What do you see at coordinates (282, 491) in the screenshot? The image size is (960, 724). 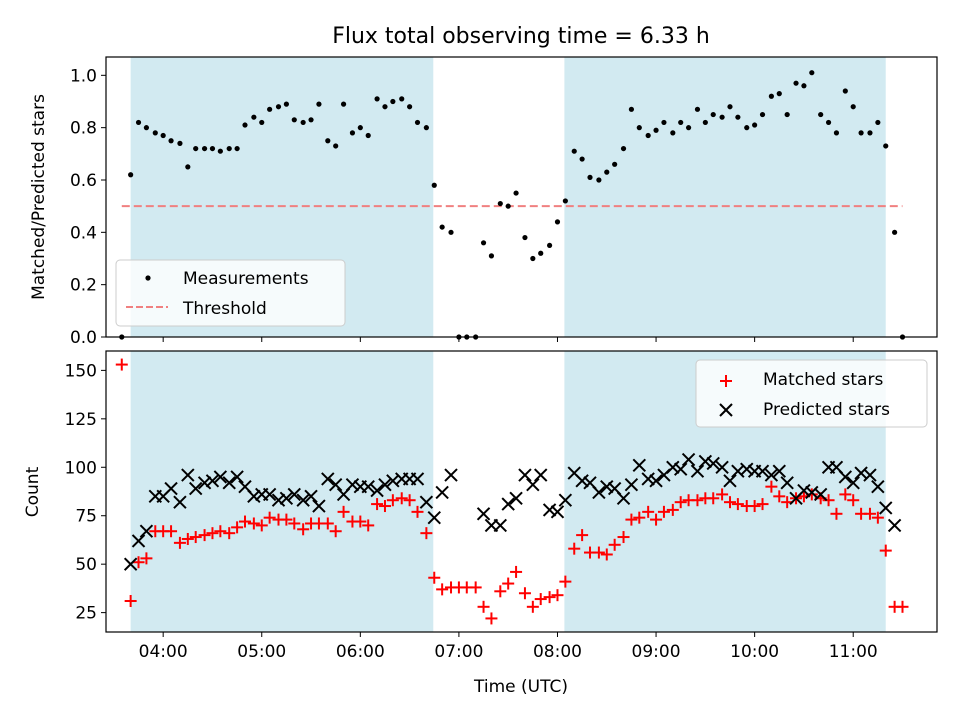 I see `shaded-interval` at bounding box center [282, 491].